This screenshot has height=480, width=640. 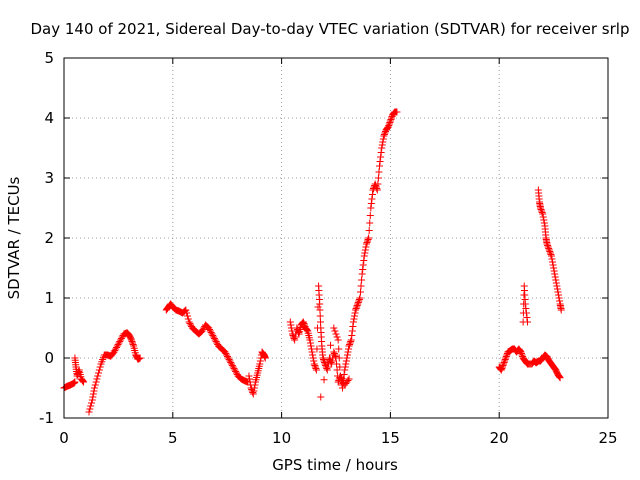 What do you see at coordinates (281, 438) in the screenshot?
I see `x-tick-label: 10` at bounding box center [281, 438].